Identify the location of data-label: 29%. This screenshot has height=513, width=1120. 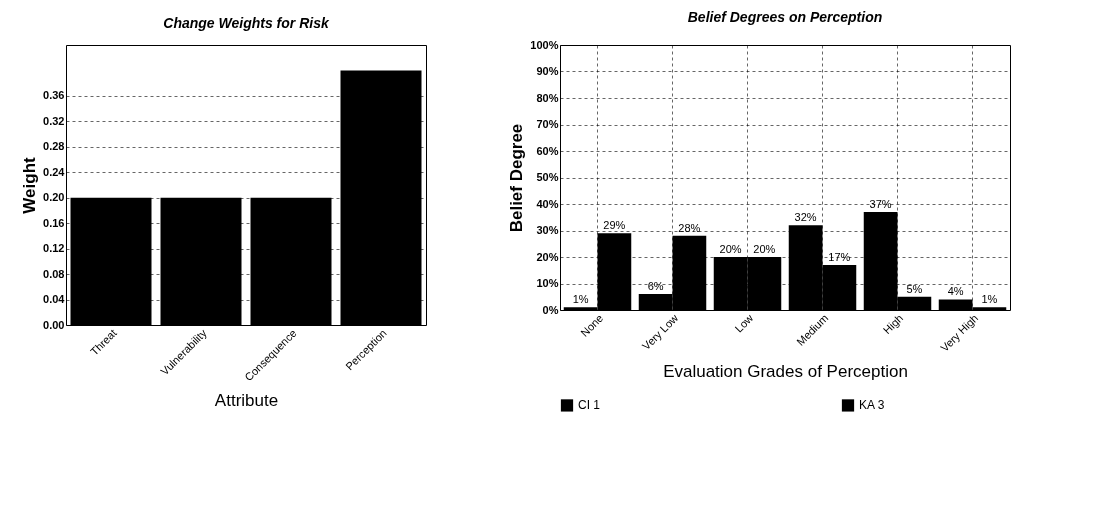
(614, 225).